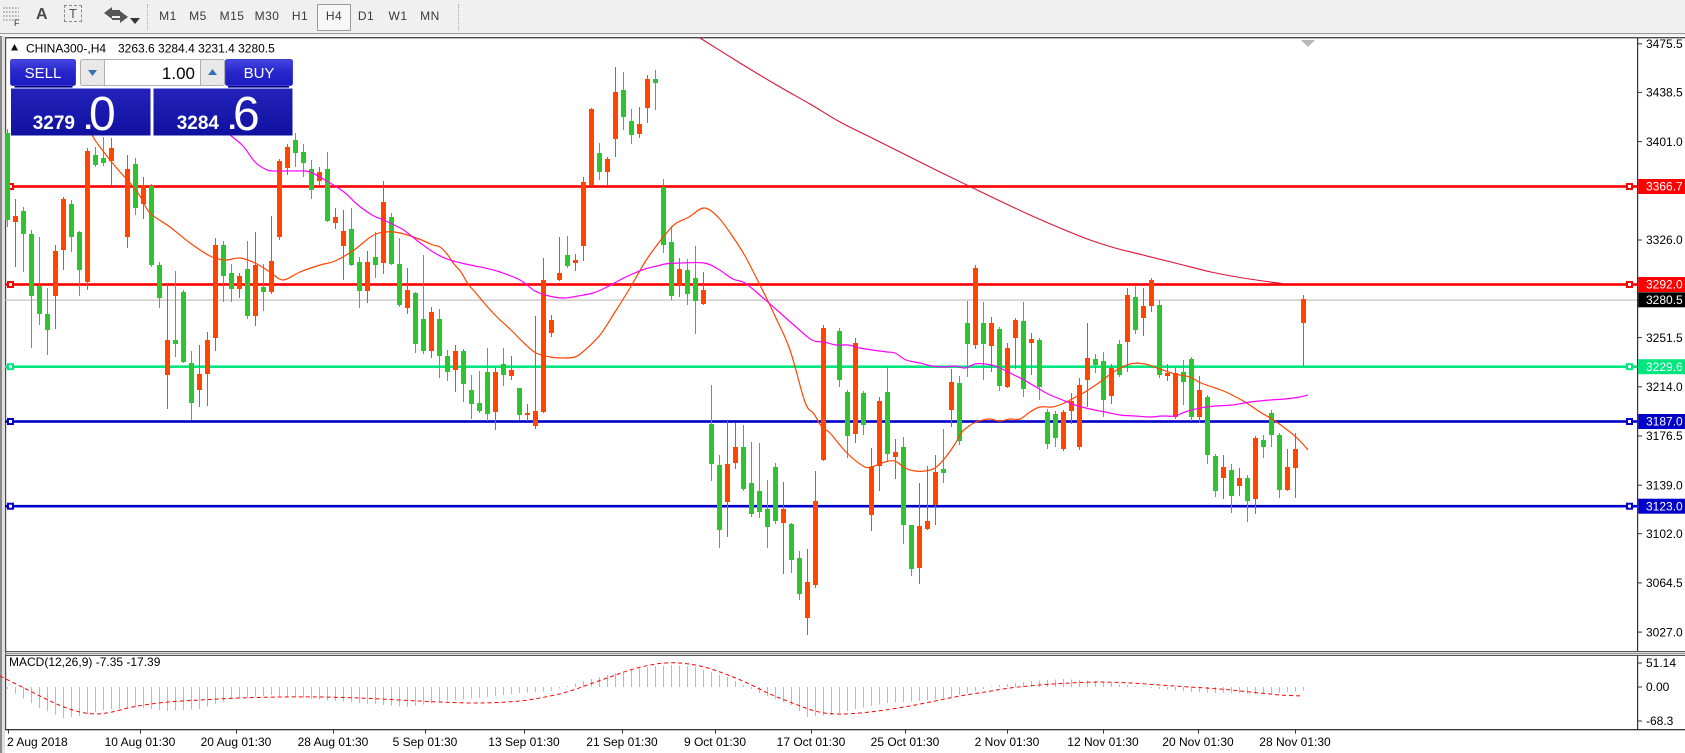  What do you see at coordinates (1664, 240) in the screenshot?
I see `svg-text: 3326.0` at bounding box center [1664, 240].